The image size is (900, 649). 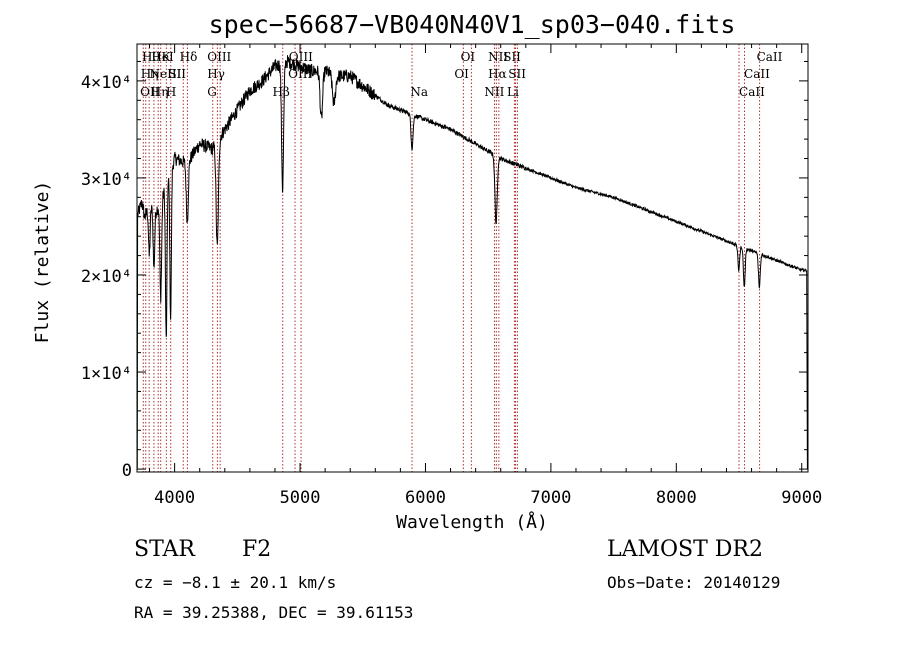 I want to click on x-tick-label-4: 8000, so click(x=676, y=498).